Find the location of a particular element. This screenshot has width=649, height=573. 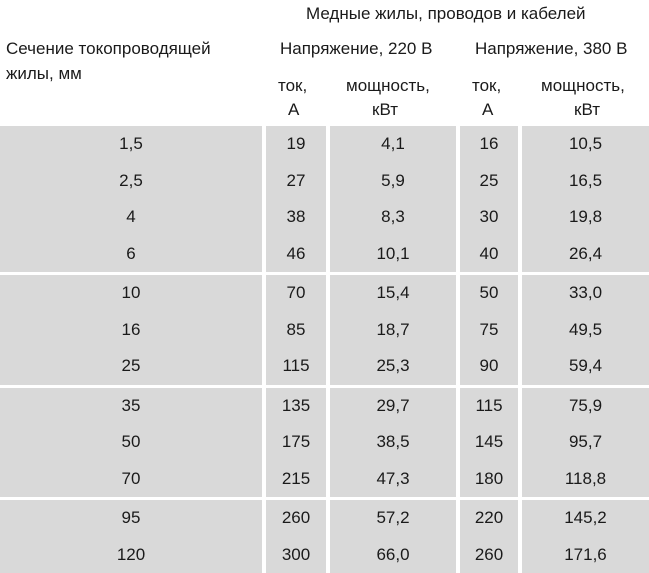

current-380-cell: 260 is located at coordinates (489, 555).